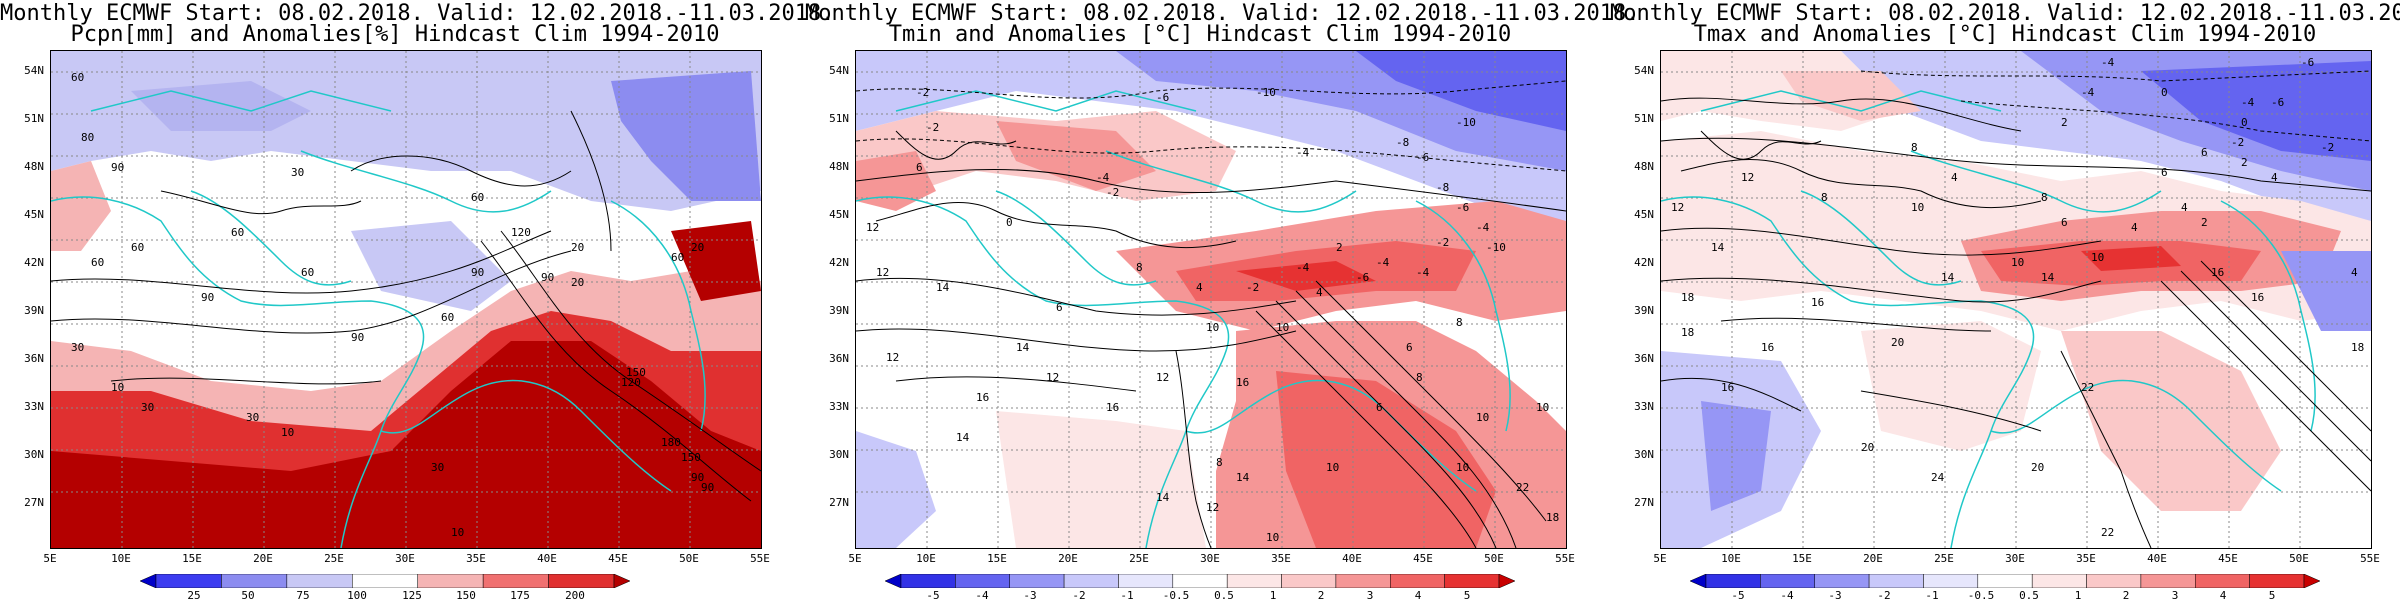 This screenshot has width=2400, height=602. What do you see at coordinates (855, 558) in the screenshot?
I see `lon-label: 5E` at bounding box center [855, 558].